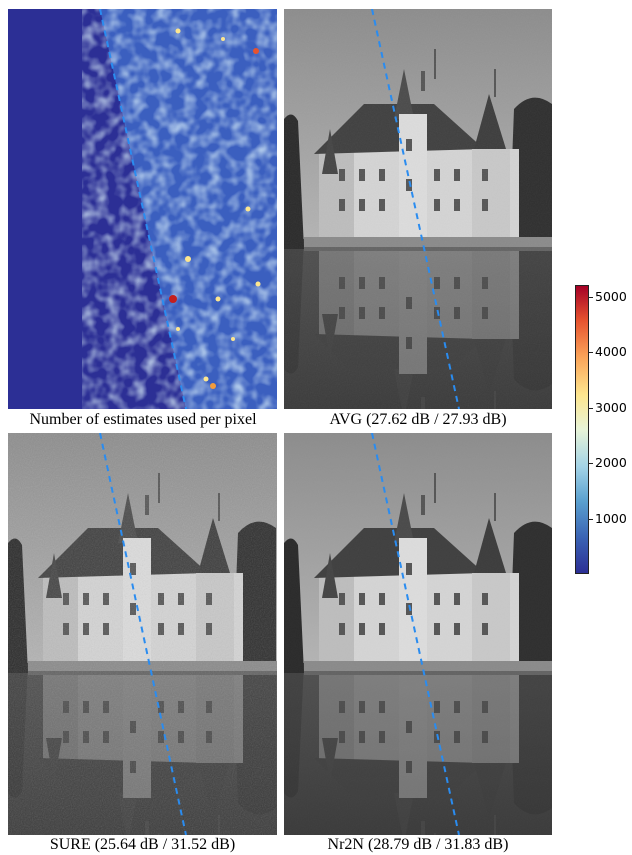  Describe the element at coordinates (418, 419) in the screenshot. I see `caption-avg: AVG (27.62 dB / 27.93 dB)` at that location.